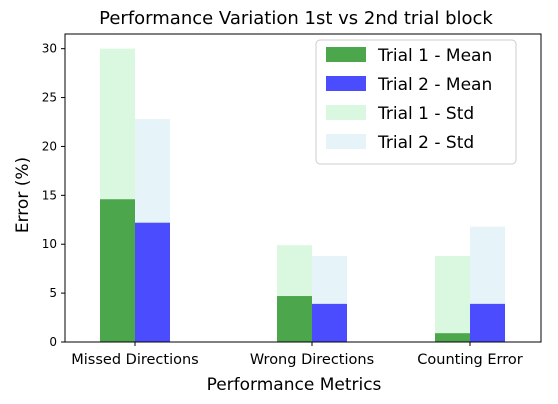 The width and height of the screenshot is (558, 404). Describe the element at coordinates (425, 114) in the screenshot. I see `legend-label: Trial 1 - Std` at that location.